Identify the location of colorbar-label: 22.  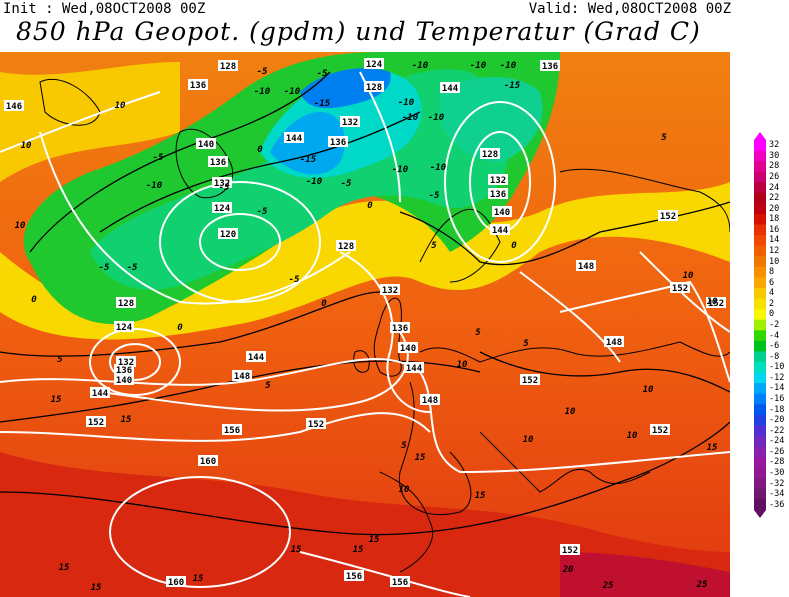
(774, 198).